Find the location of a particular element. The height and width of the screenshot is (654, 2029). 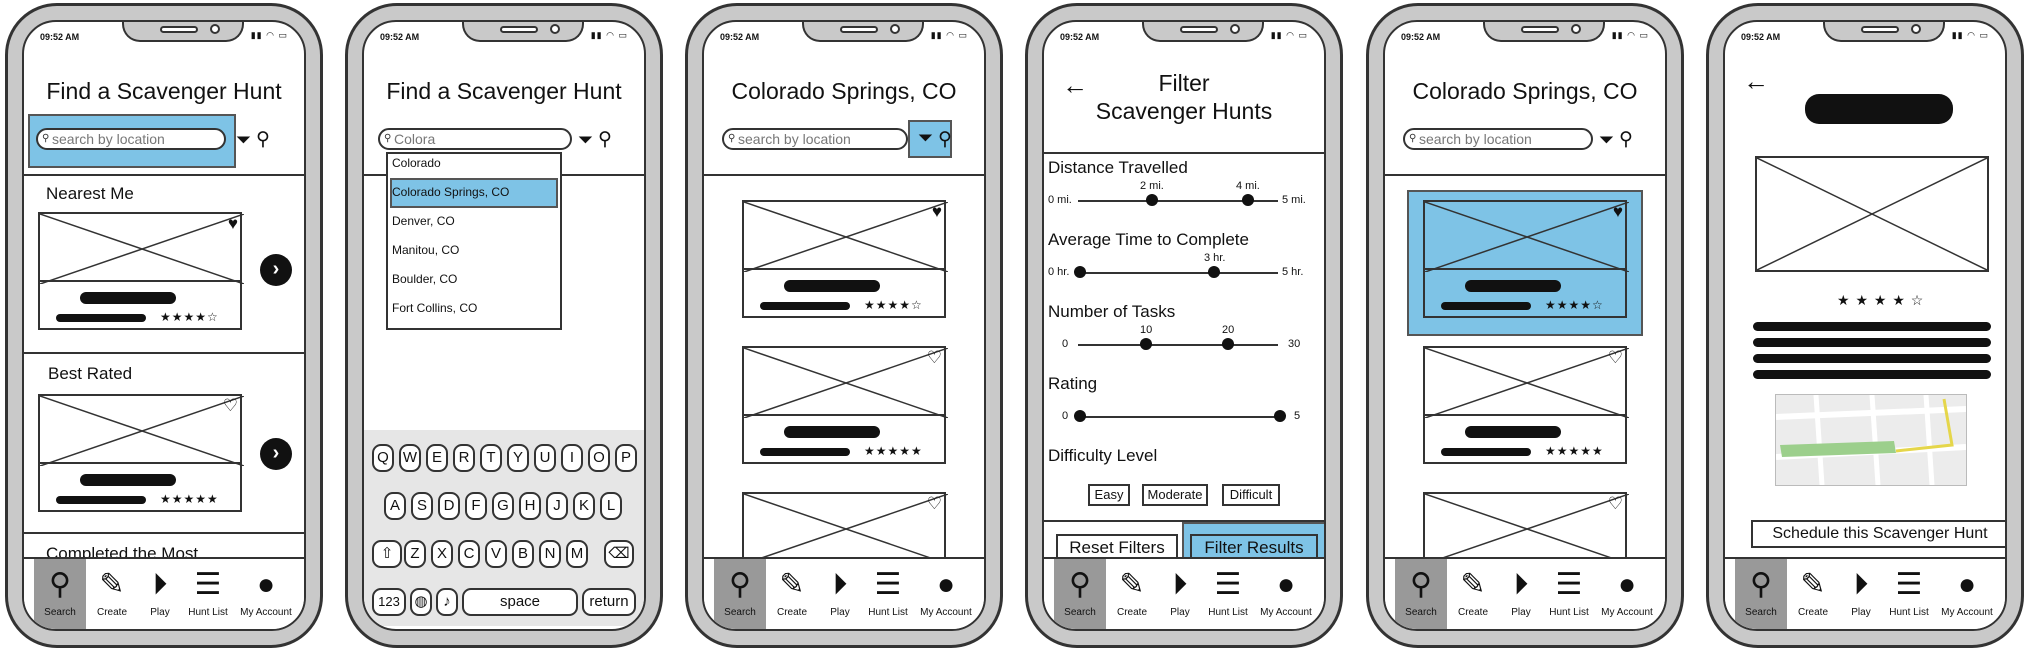

key-z: Z is located at coordinates (415, 554).